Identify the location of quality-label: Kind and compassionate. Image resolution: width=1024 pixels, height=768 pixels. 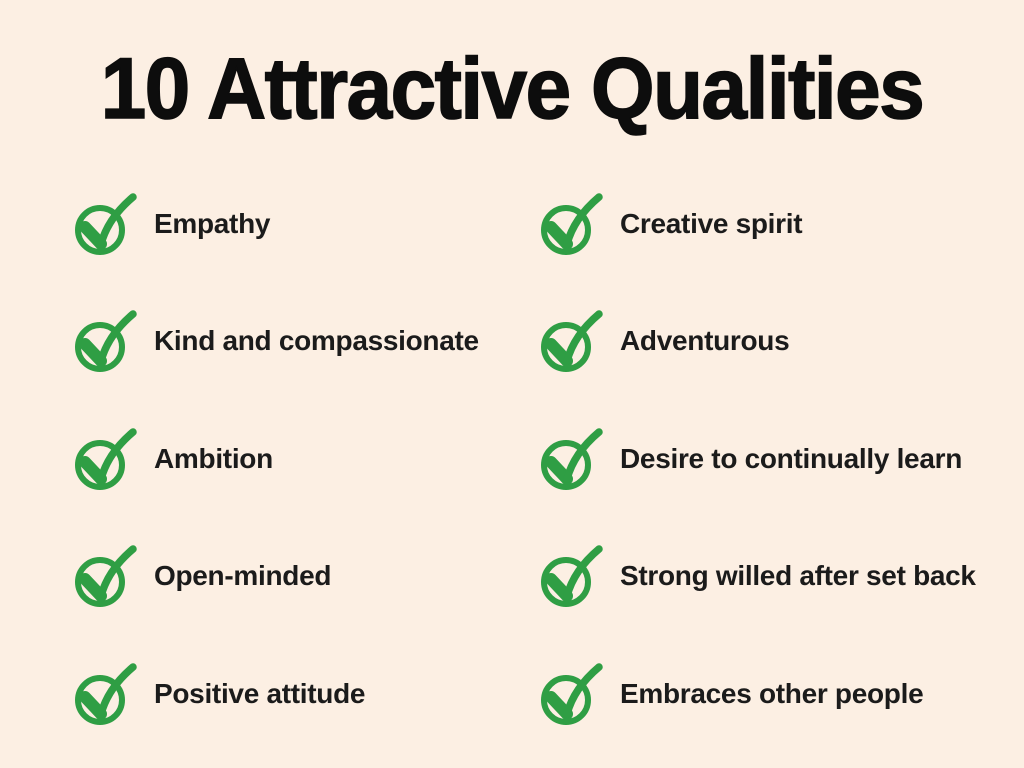
(316, 341).